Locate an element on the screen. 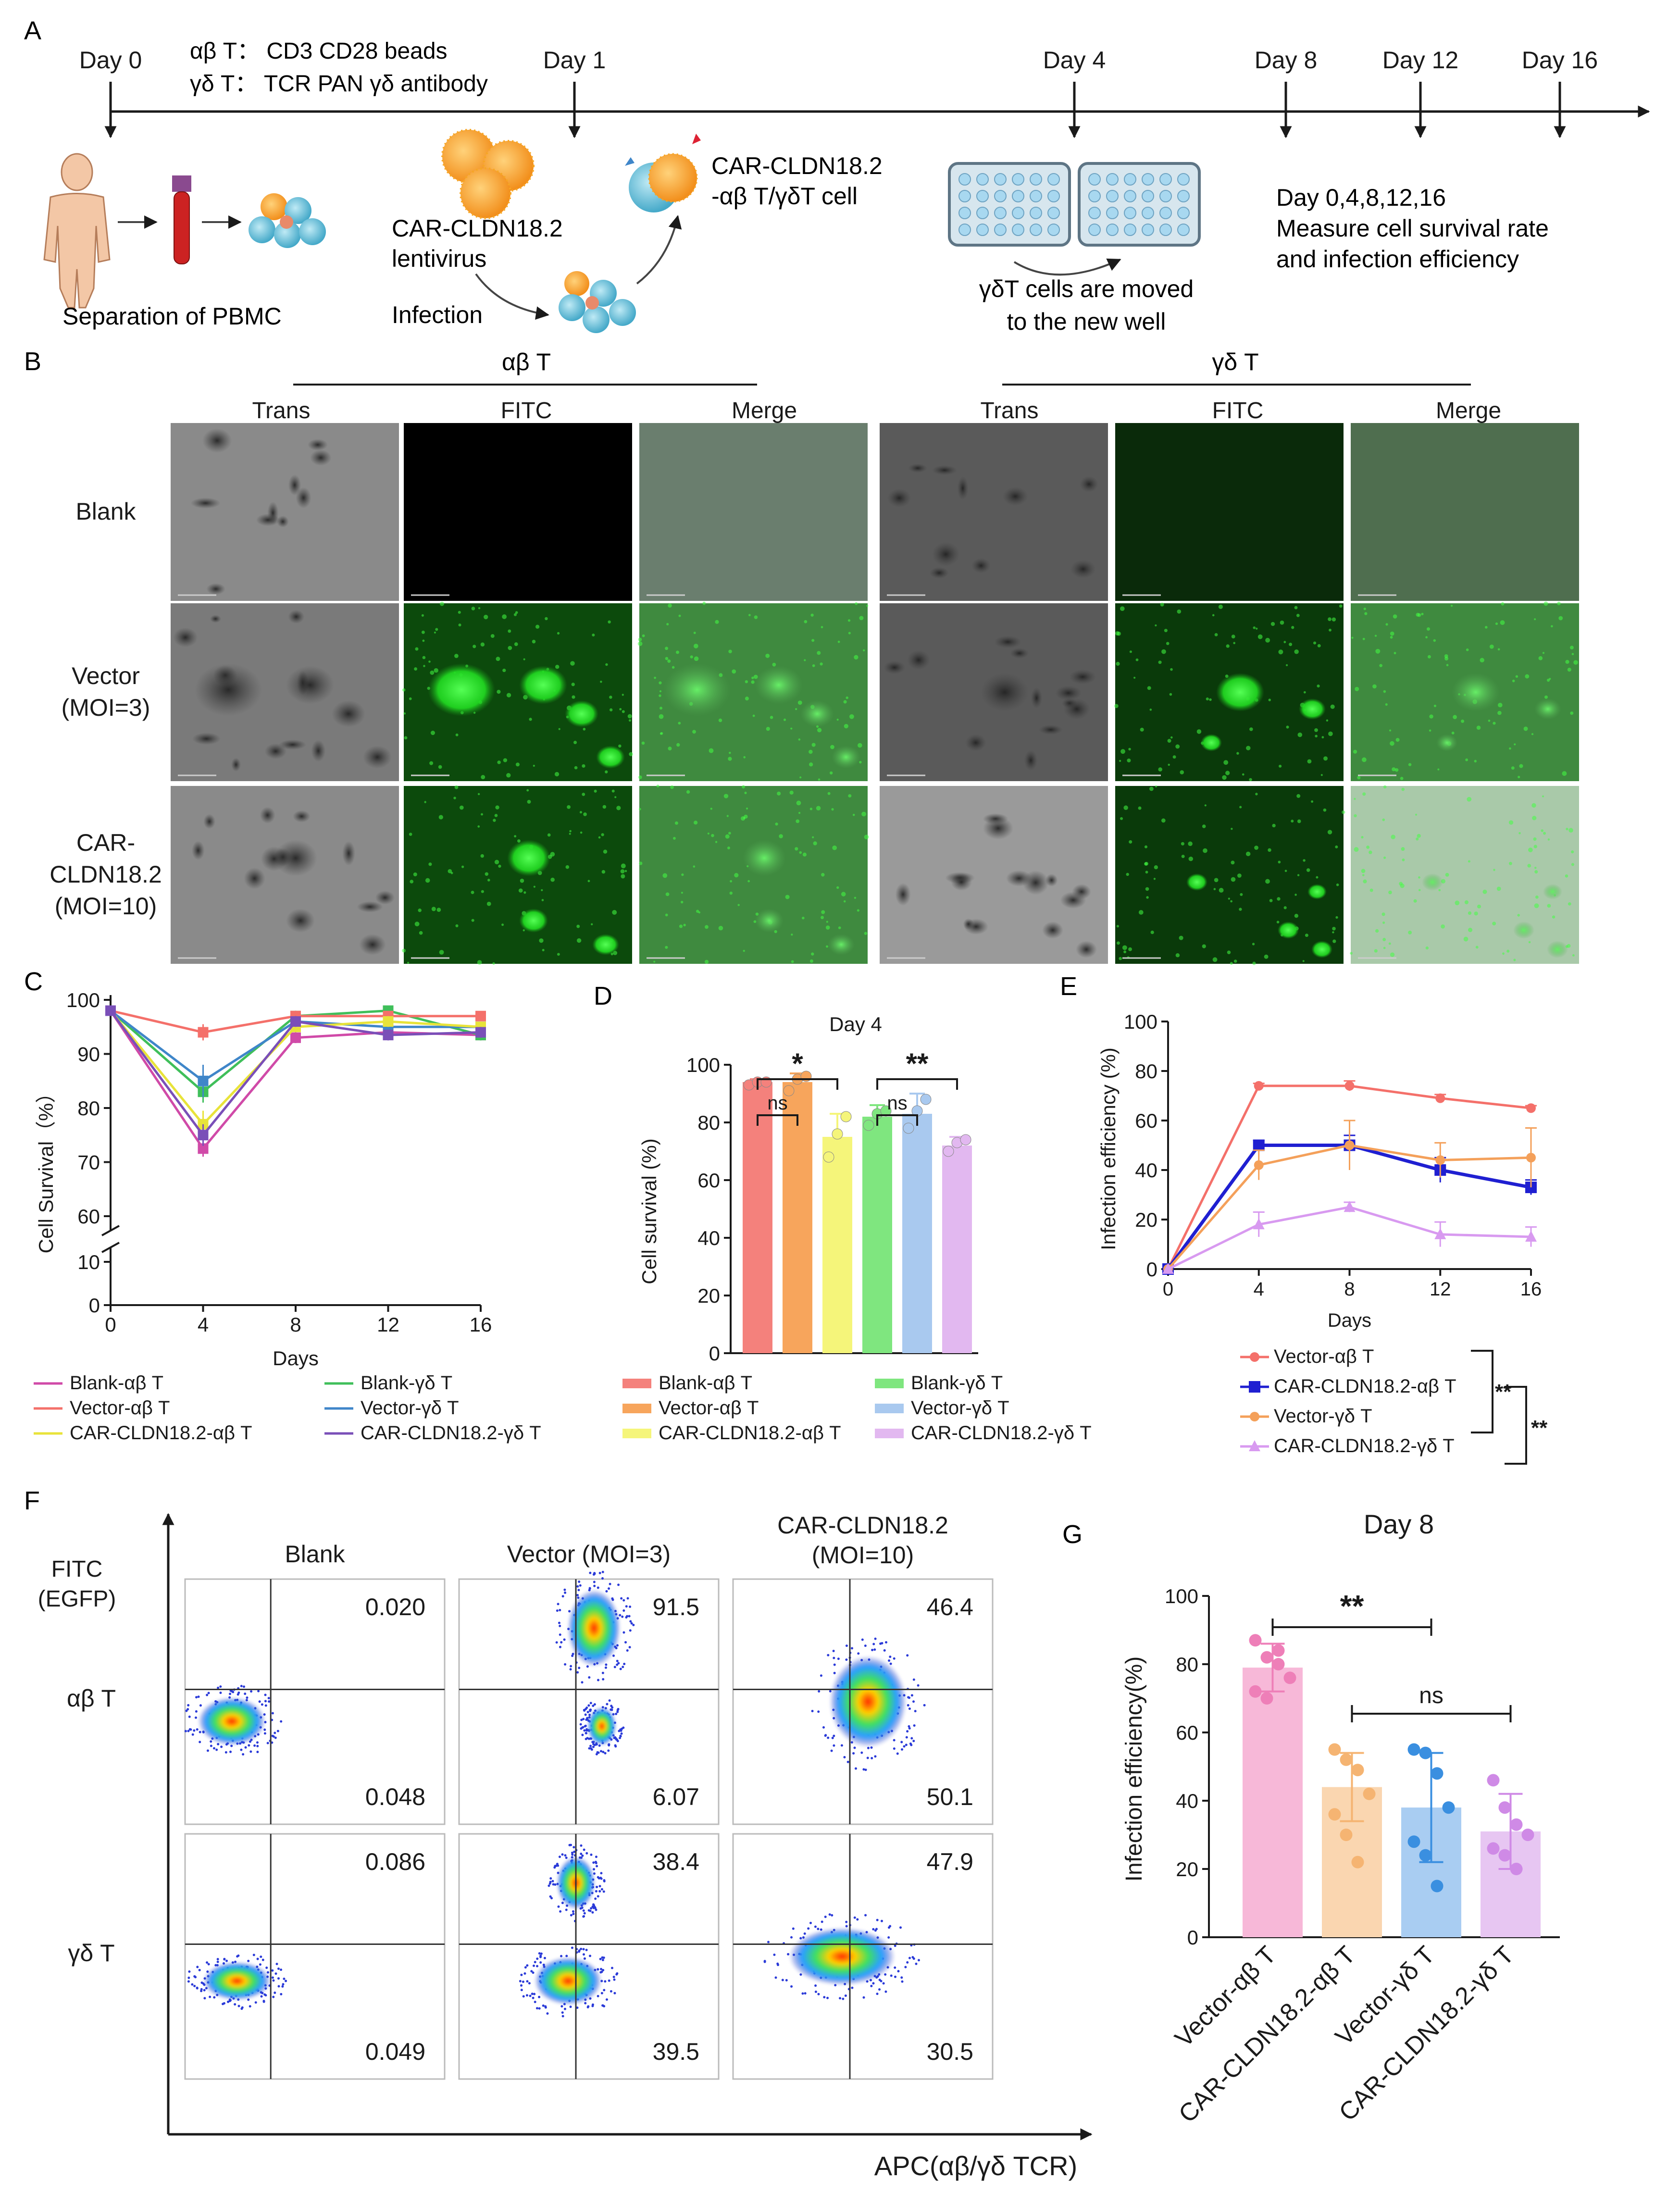 The height and width of the screenshot is (2192, 1680). g-sig-label: ns is located at coordinates (1431, 1695).